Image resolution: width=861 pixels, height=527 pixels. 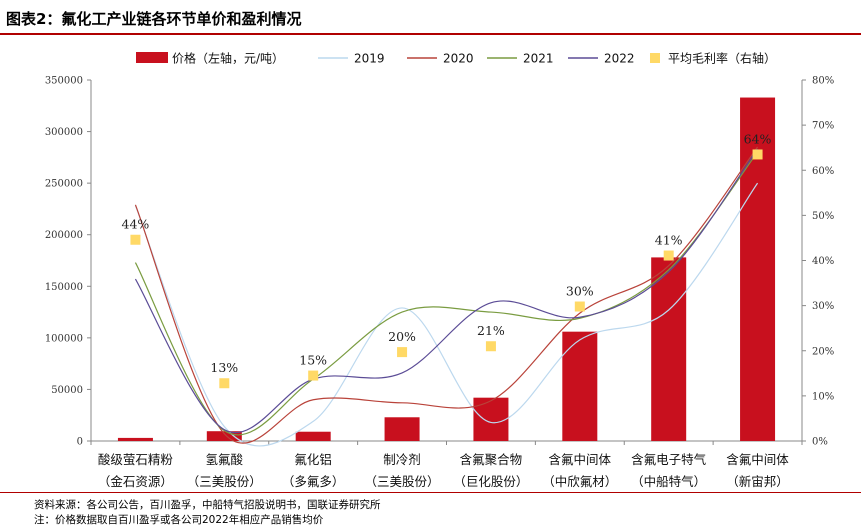 I want to click on page-title: 图表2：氟化工产业链各环节单价和盈利情况, so click(x=154, y=19).